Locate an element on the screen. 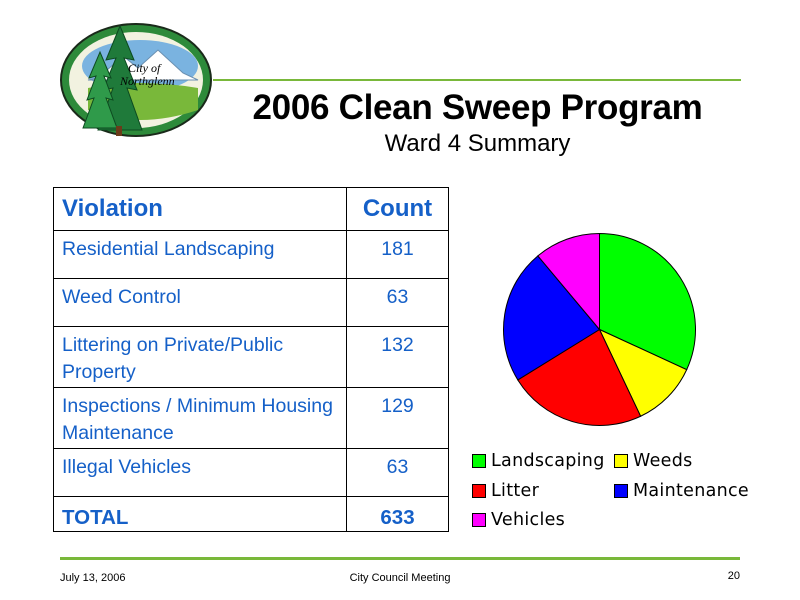 Image resolution: width=800 pixels, height=600 pixels. legend-item-weeds: Weeds is located at coordinates (653, 461).